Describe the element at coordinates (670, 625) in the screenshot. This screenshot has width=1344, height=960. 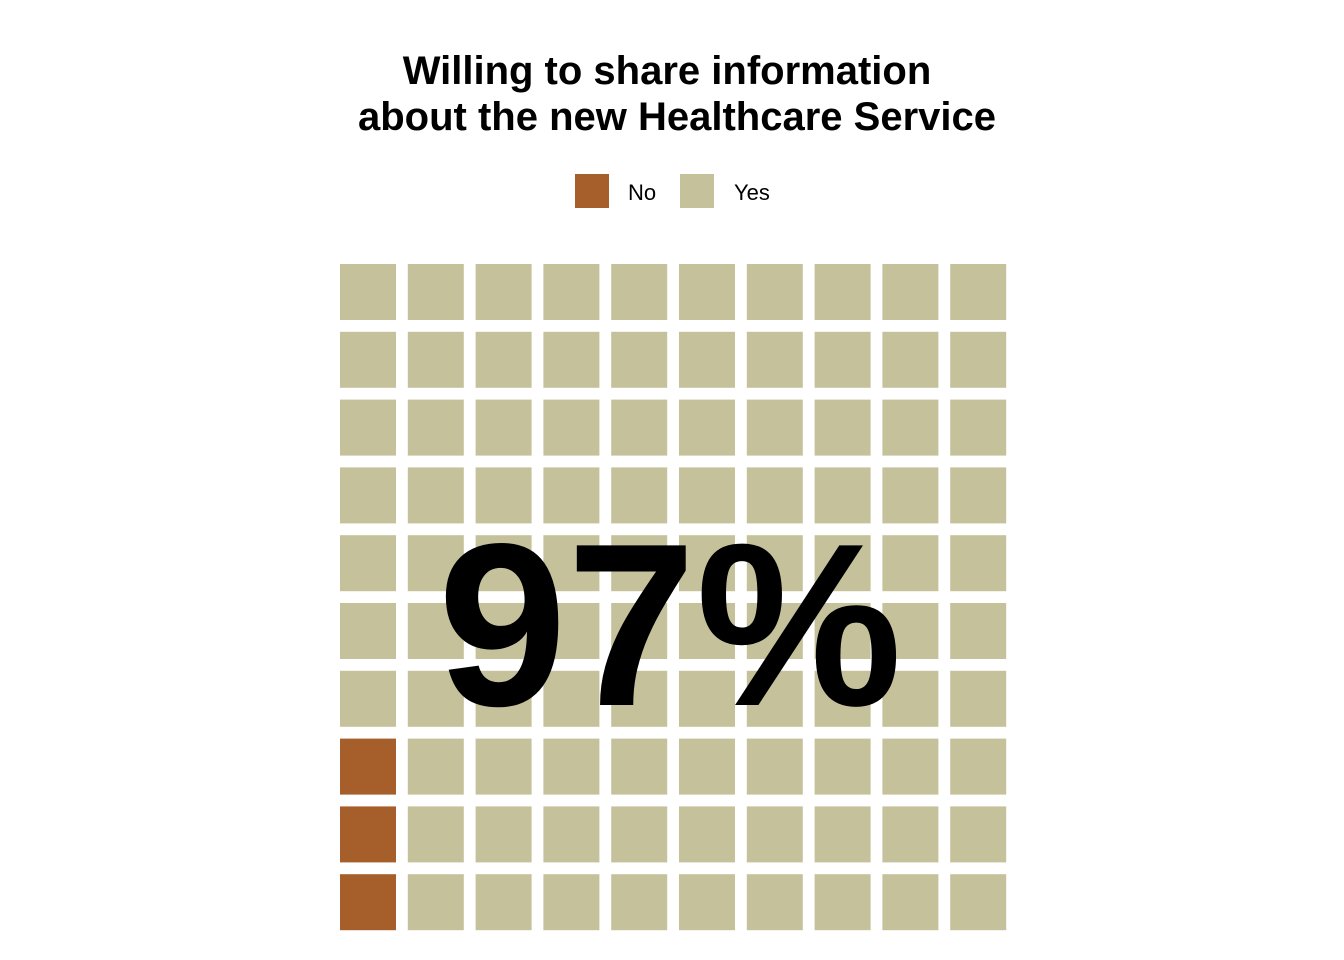
I see `center-percent-label: 97%` at that location.